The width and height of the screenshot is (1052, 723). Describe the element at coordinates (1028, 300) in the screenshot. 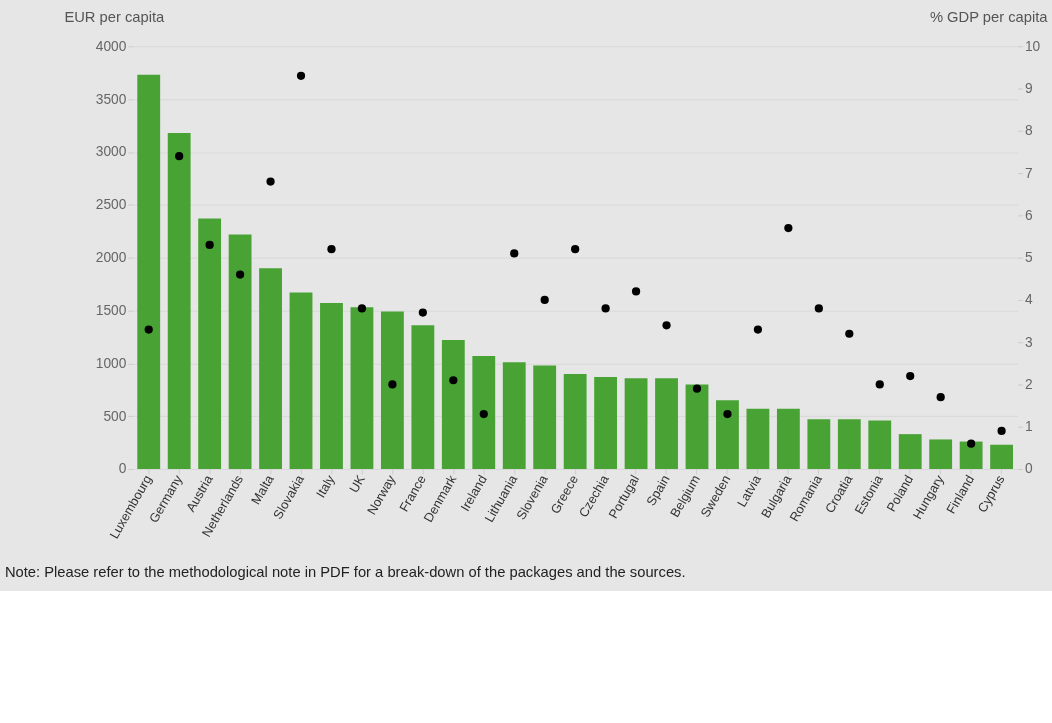

I see `y2-tick-label: 4` at that location.